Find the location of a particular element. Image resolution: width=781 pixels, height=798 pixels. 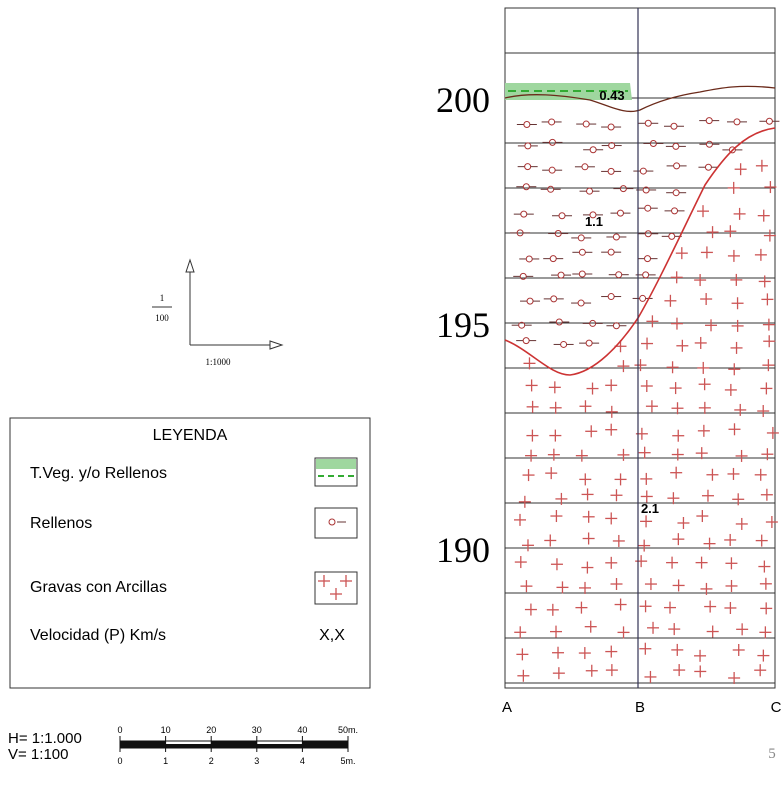

axes-sketch is located at coordinates (218, 304).